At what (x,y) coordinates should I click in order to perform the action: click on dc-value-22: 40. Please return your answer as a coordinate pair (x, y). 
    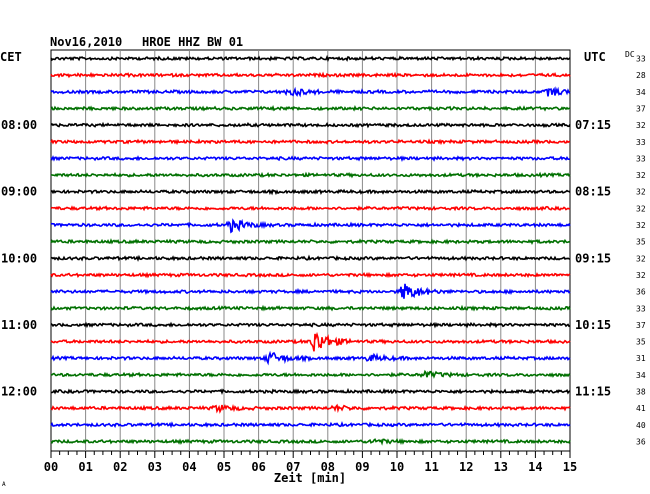
    Looking at the image, I should click on (641, 425).